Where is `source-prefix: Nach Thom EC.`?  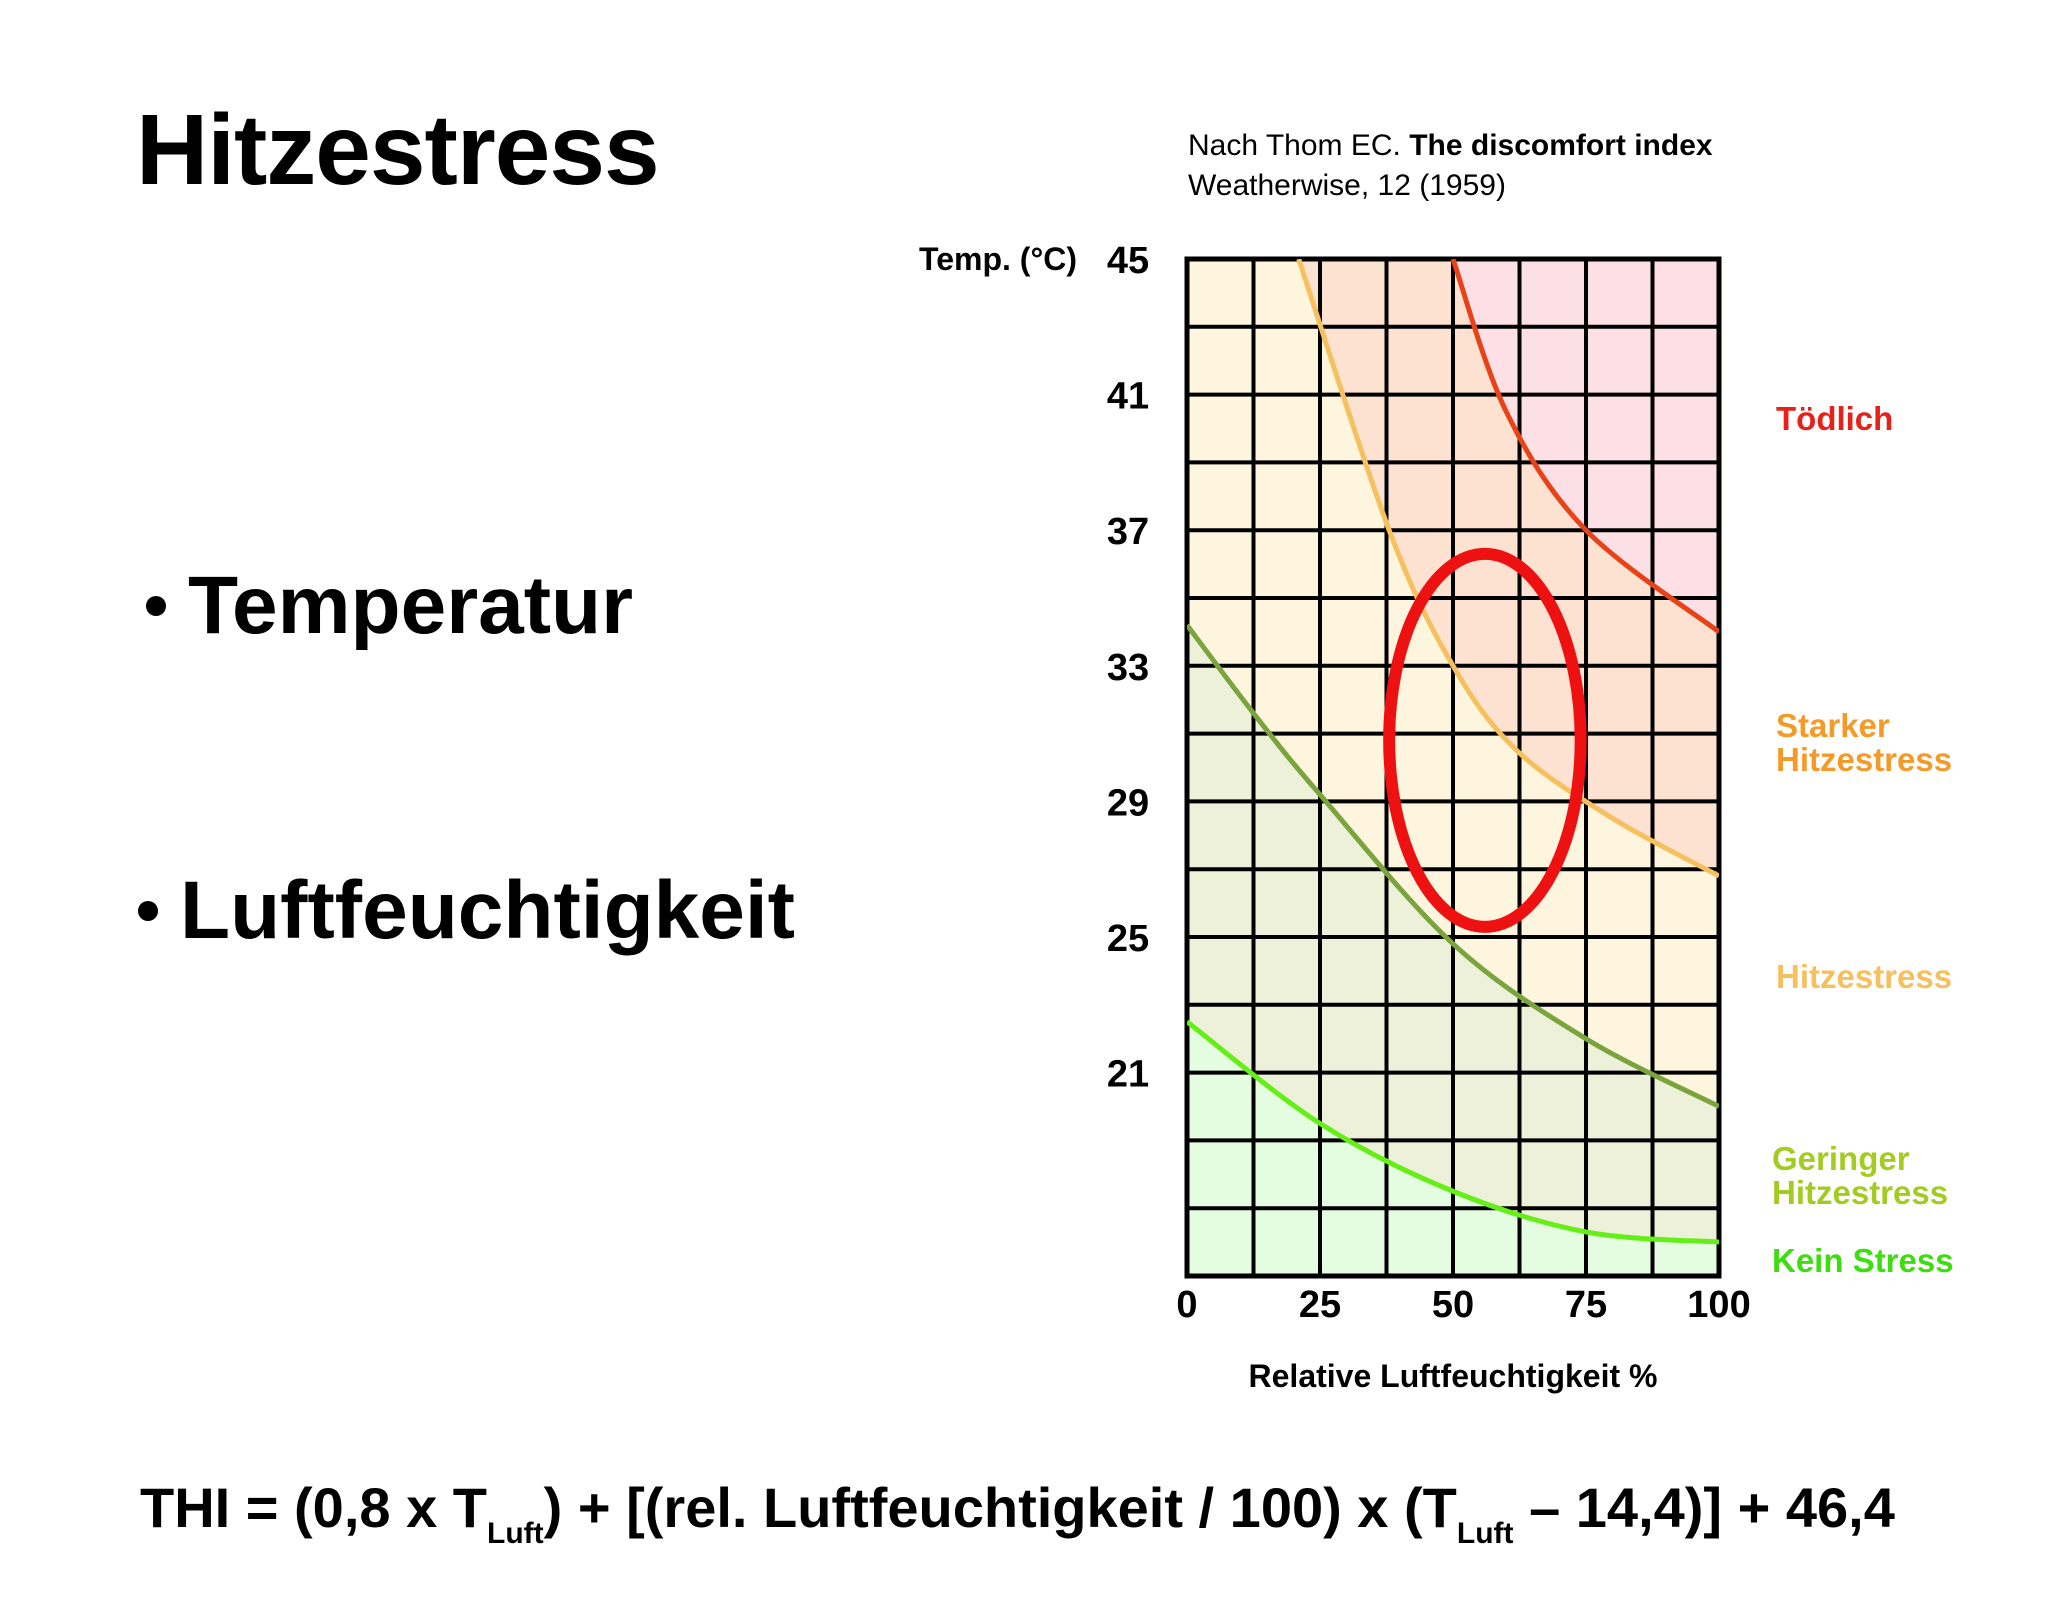 source-prefix: Nach Thom EC. is located at coordinates (1294, 145).